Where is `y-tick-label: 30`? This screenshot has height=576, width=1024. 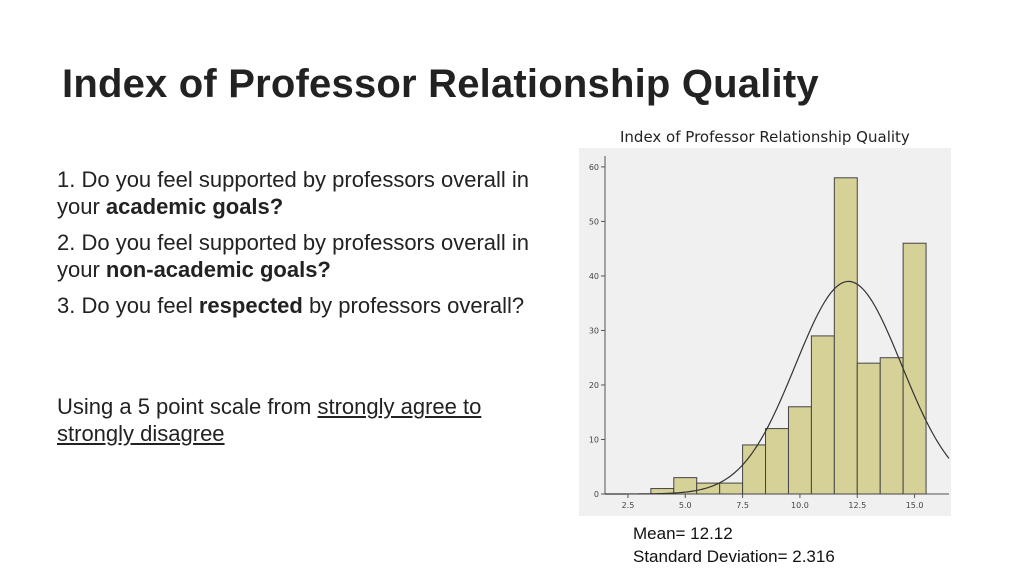 y-tick-label: 30 is located at coordinates (594, 330).